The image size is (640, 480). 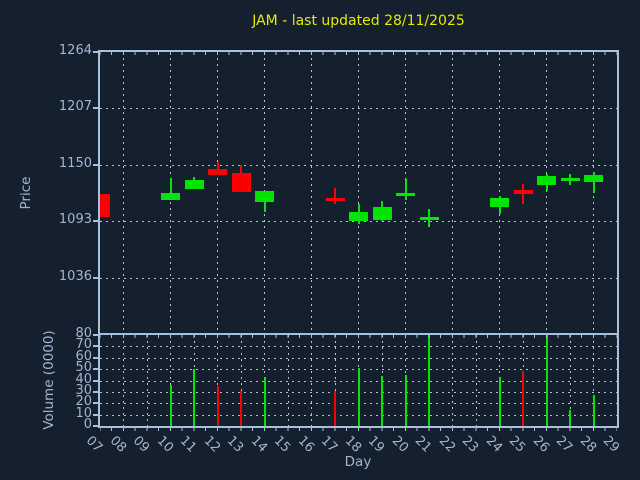 What do you see at coordinates (258, 444) in the screenshot?
I see `day-tick-label: 14` at bounding box center [258, 444].